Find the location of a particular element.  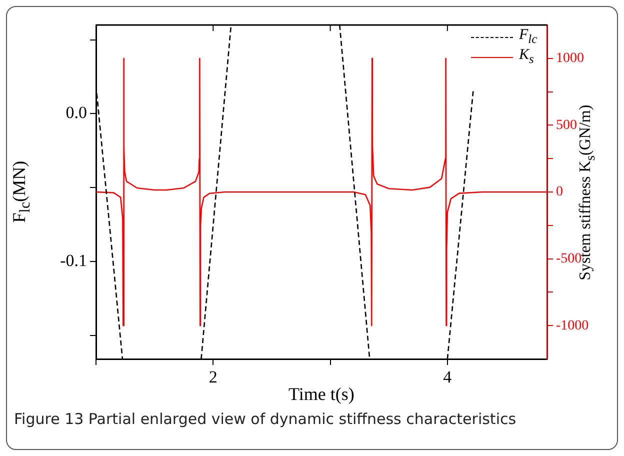

y-tick-label: 0.0 is located at coordinates (76, 112).